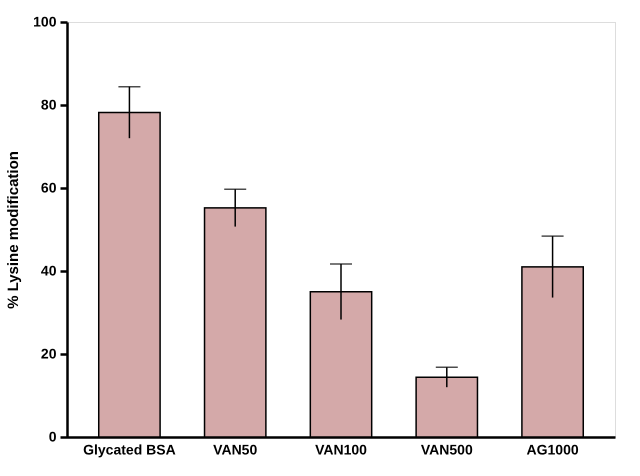 This screenshot has width=640, height=476. What do you see at coordinates (446, 450) in the screenshot?
I see `x-tick-label: VAN500` at bounding box center [446, 450].